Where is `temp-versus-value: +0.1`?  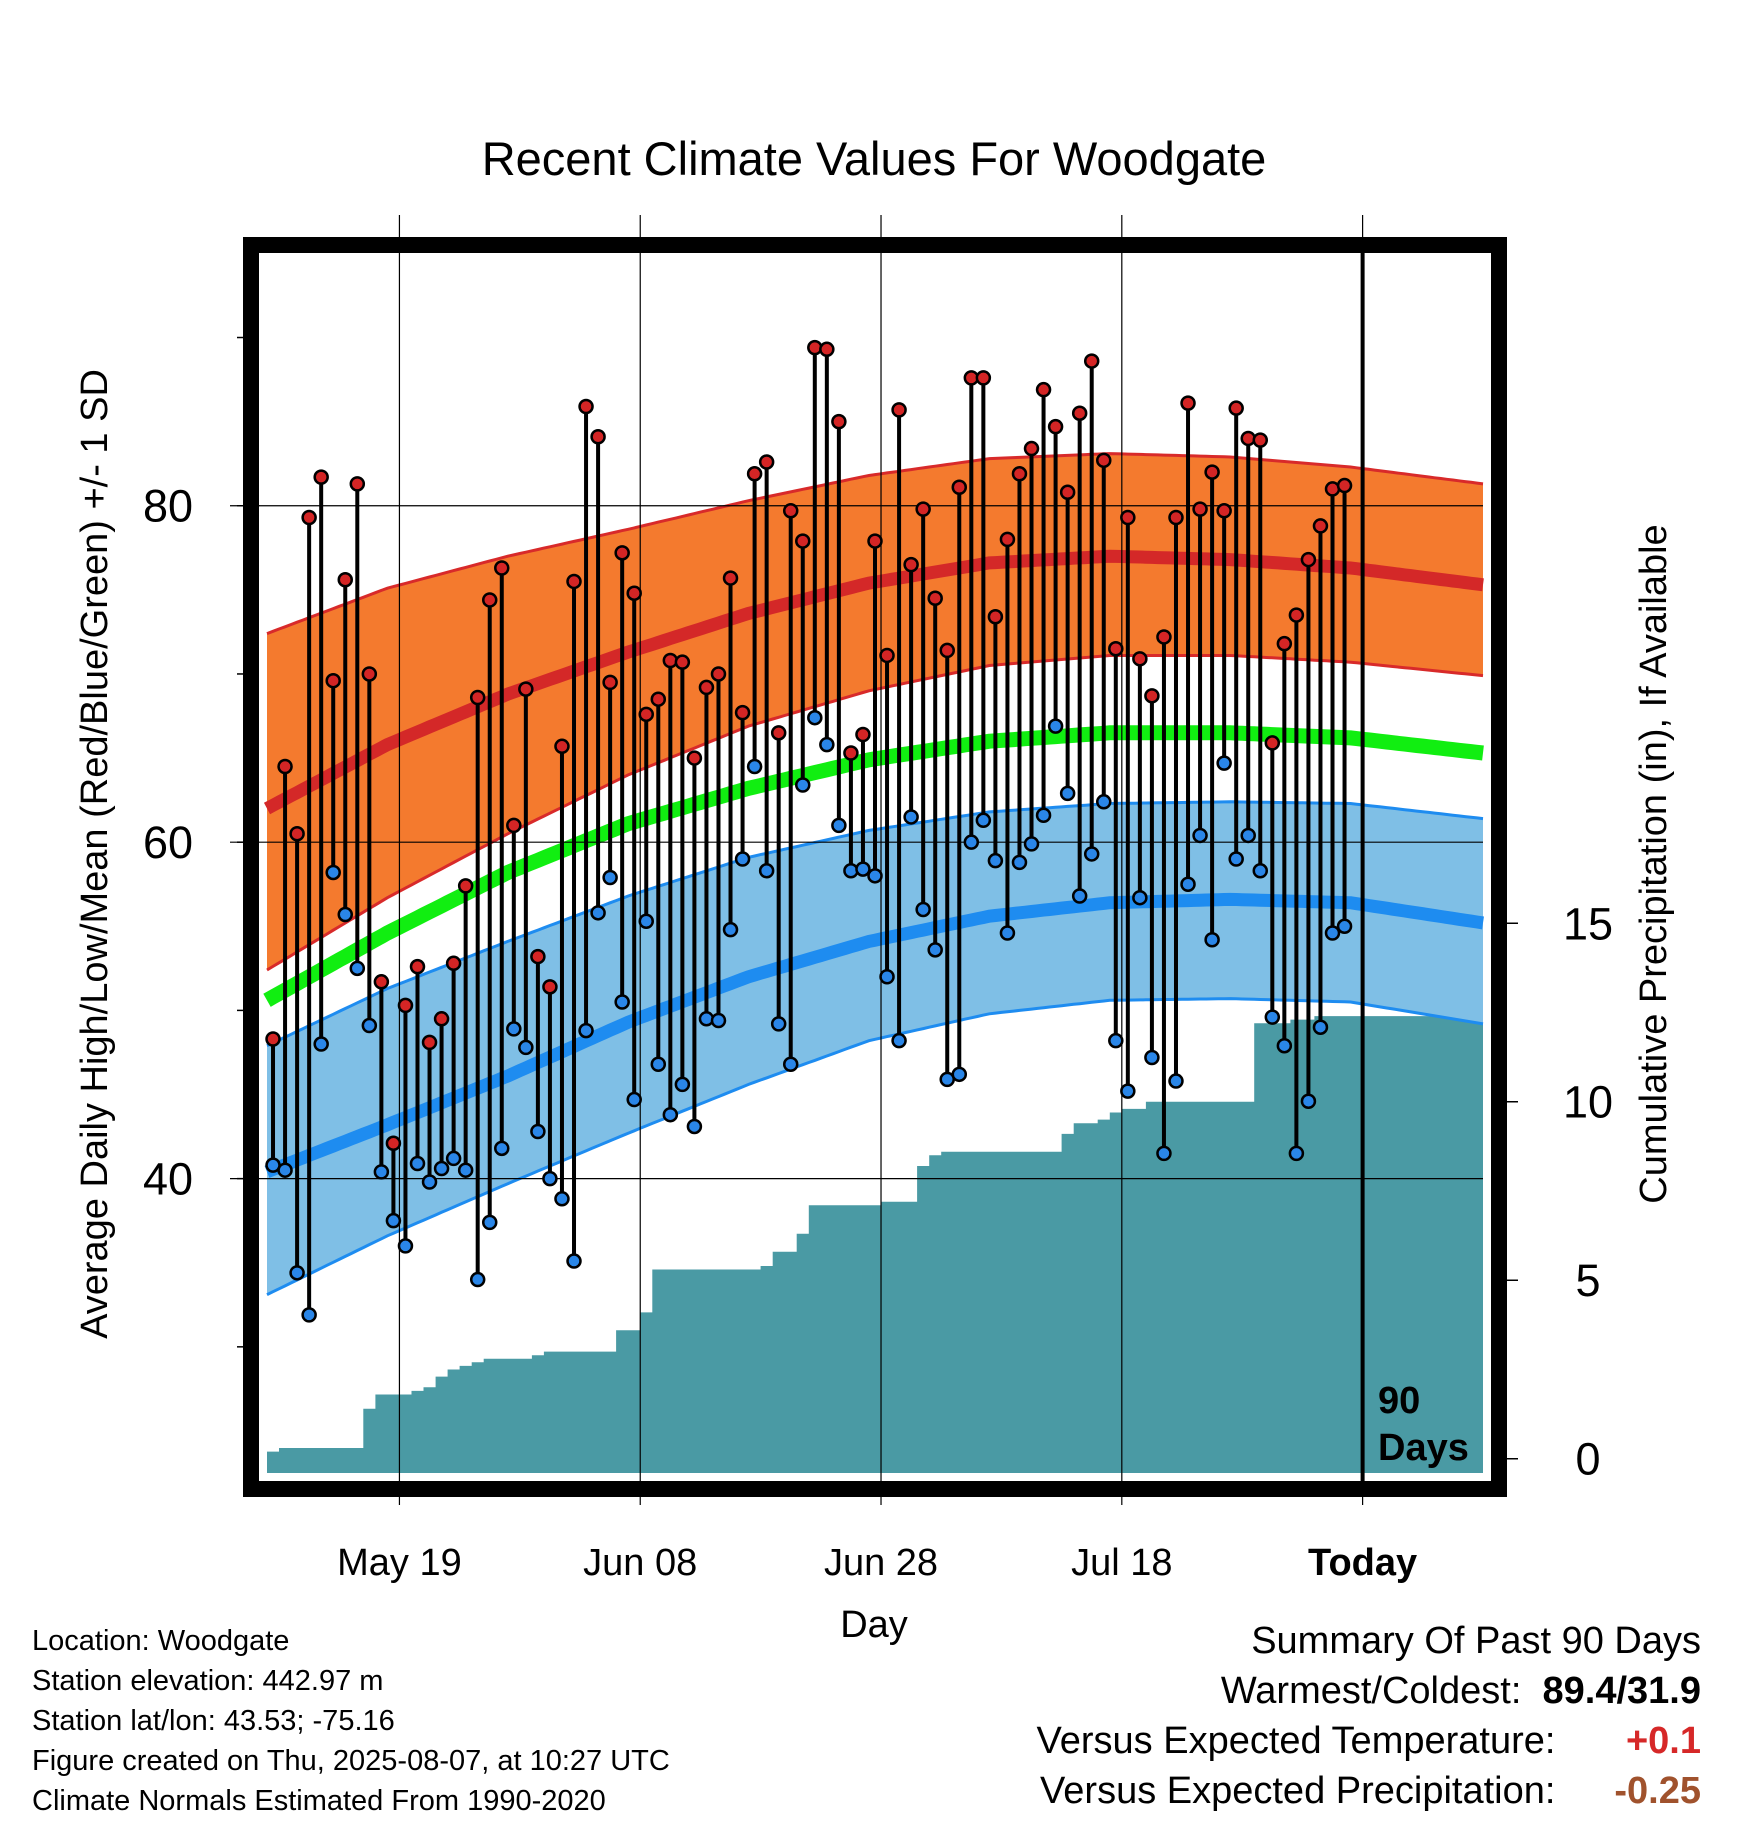 temp-versus-value: +0.1 is located at coordinates (1663, 1741).